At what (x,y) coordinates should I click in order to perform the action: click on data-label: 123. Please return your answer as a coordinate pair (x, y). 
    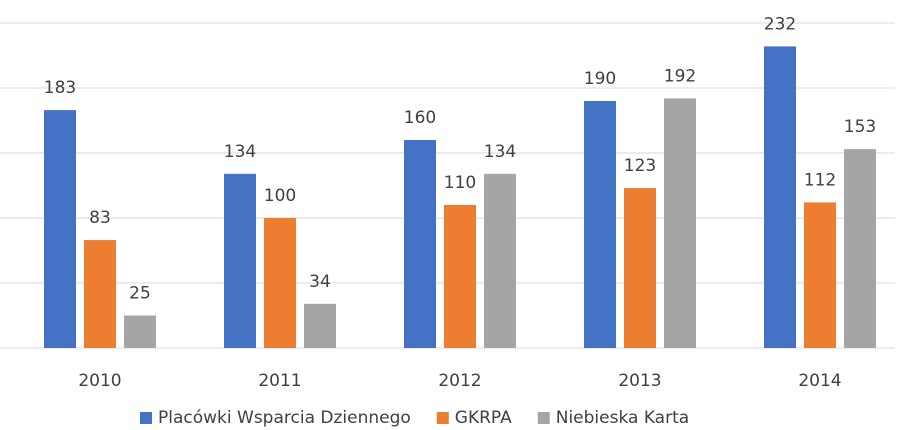
    Looking at the image, I should click on (640, 166).